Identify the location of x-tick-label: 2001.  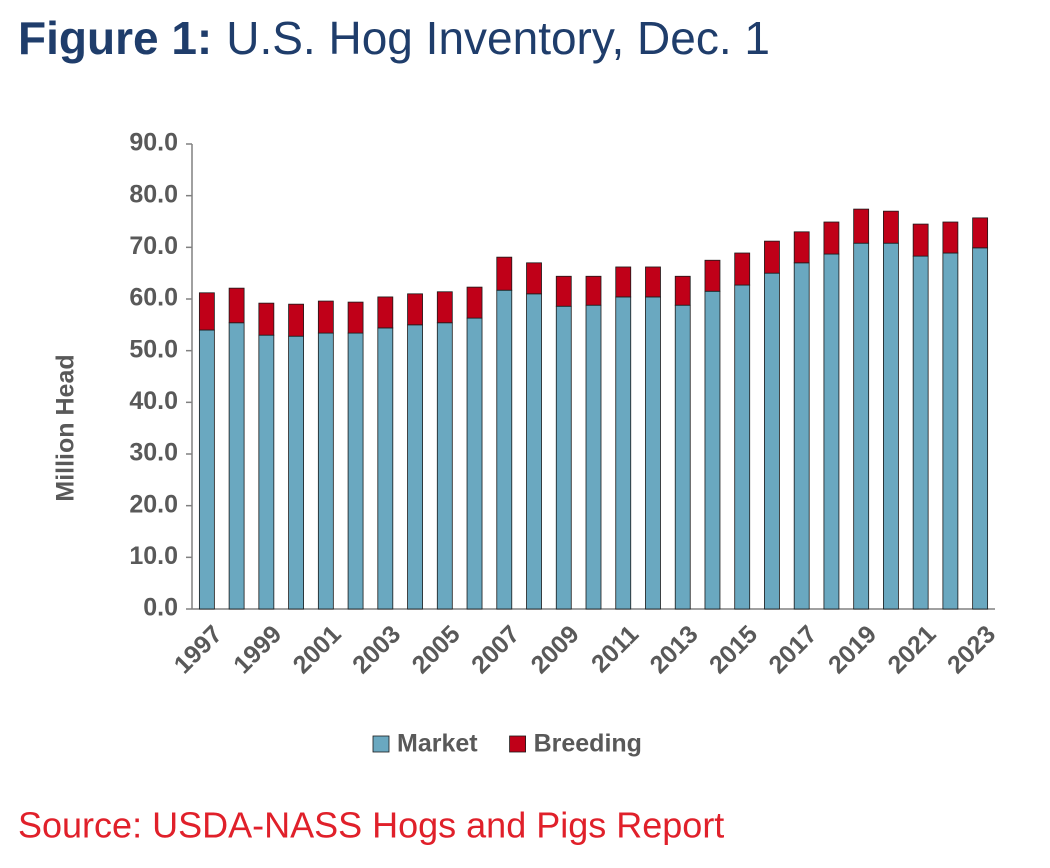
(317, 649).